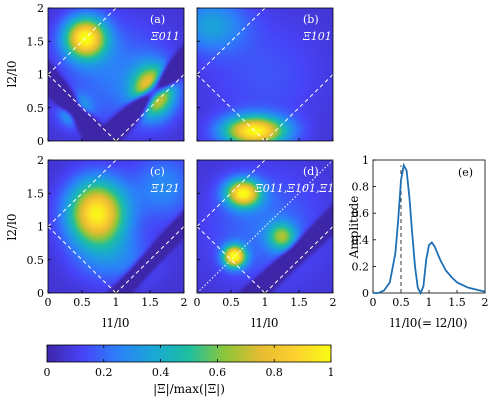 The height and width of the screenshot is (403, 492). I want to click on d-xtick-label-2: 1, so click(265, 302).